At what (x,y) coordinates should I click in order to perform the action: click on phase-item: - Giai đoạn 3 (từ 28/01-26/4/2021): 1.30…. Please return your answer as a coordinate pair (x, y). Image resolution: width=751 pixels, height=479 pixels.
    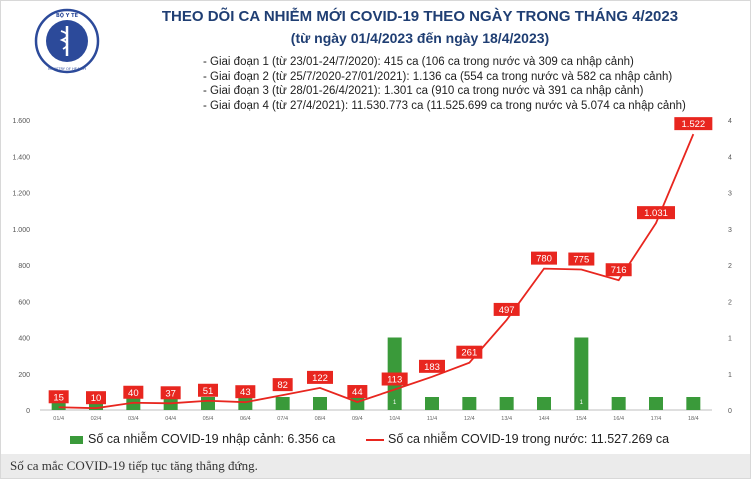
    Looking at the image, I should click on (423, 91).